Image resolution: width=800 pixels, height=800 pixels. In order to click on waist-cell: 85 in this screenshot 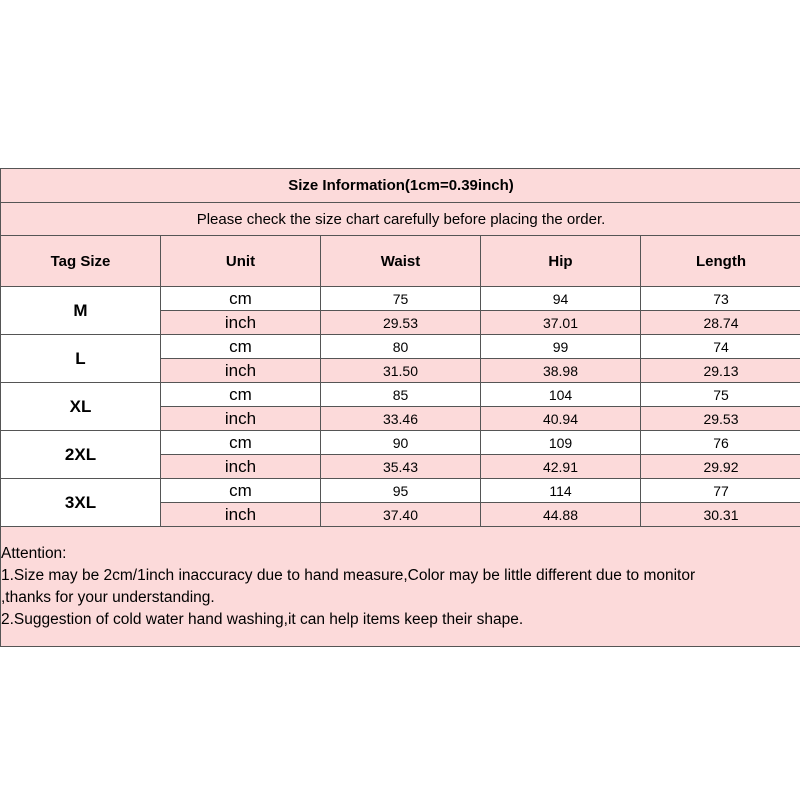, I will do `click(400, 394)`.